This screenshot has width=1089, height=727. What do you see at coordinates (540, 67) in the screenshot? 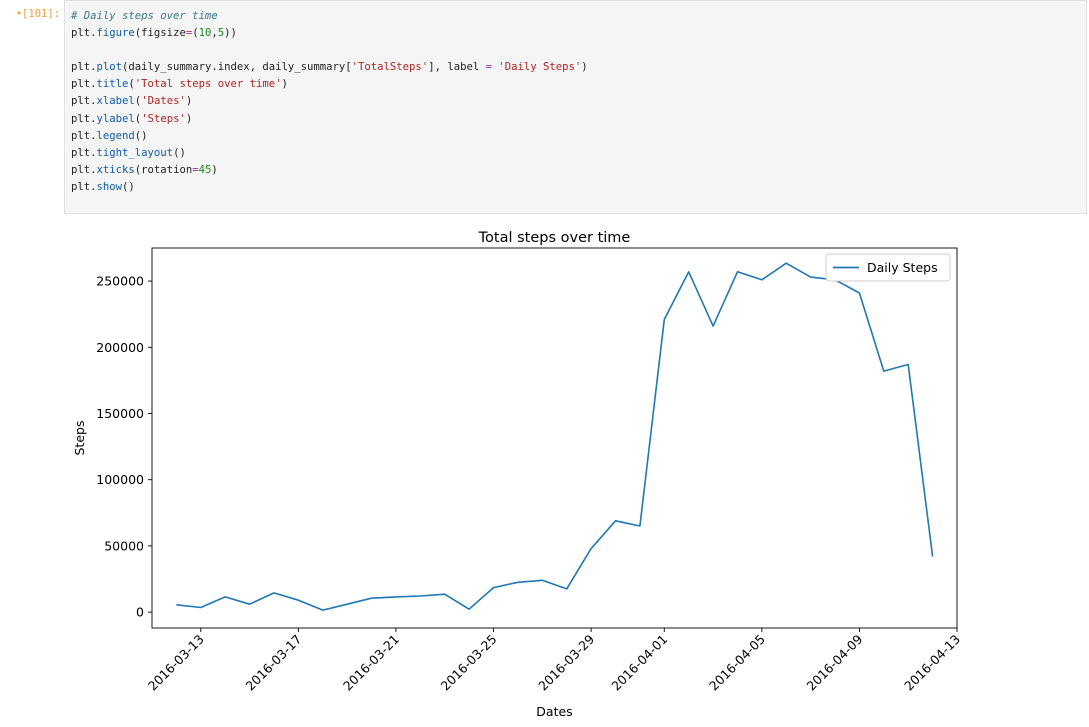
I see `code-token: 'Daily Steps'` at bounding box center [540, 67].